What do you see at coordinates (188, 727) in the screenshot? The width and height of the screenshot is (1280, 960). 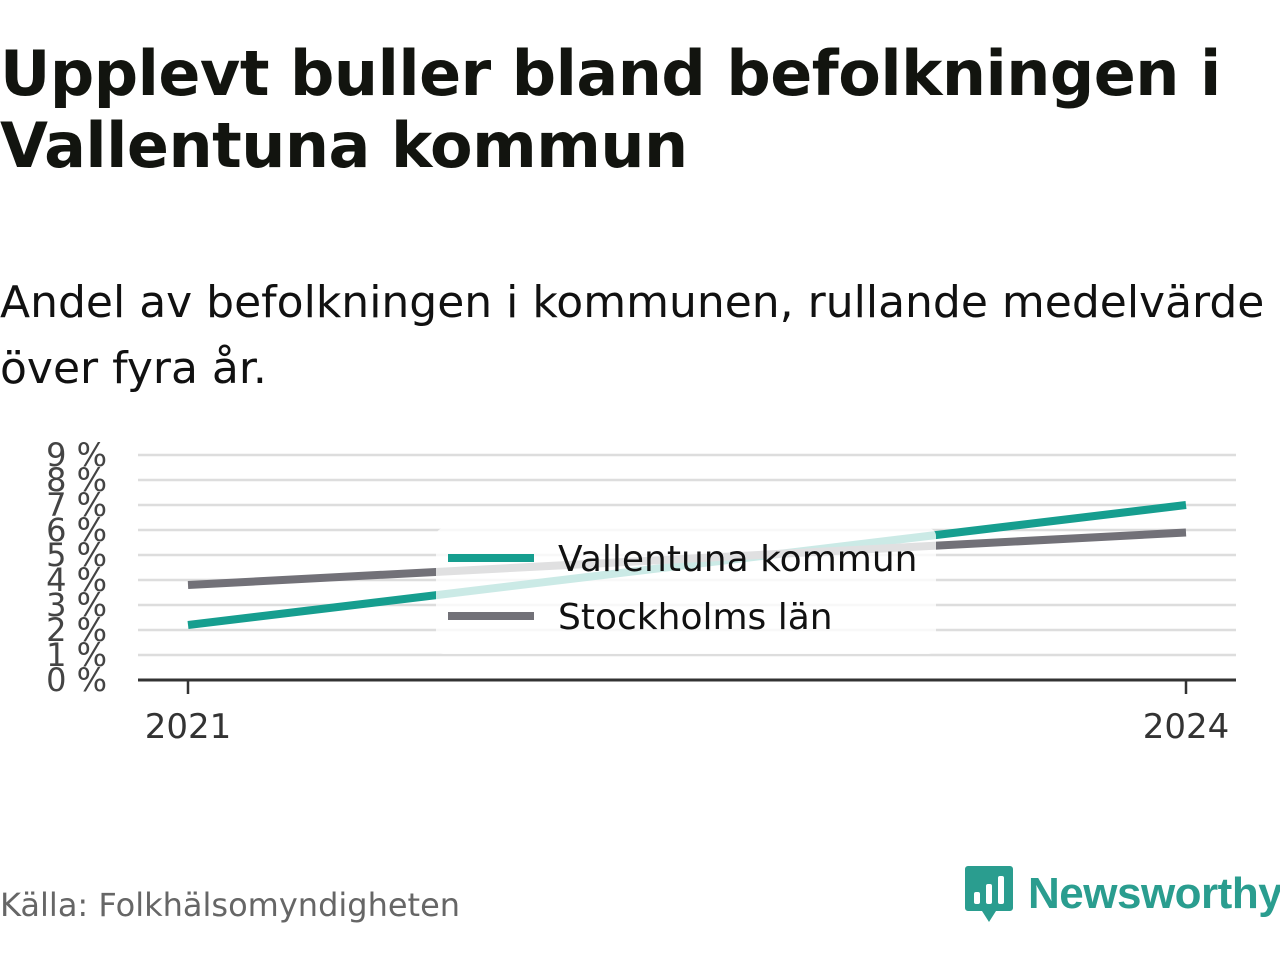 I see `x-tick-label: 2021` at bounding box center [188, 727].